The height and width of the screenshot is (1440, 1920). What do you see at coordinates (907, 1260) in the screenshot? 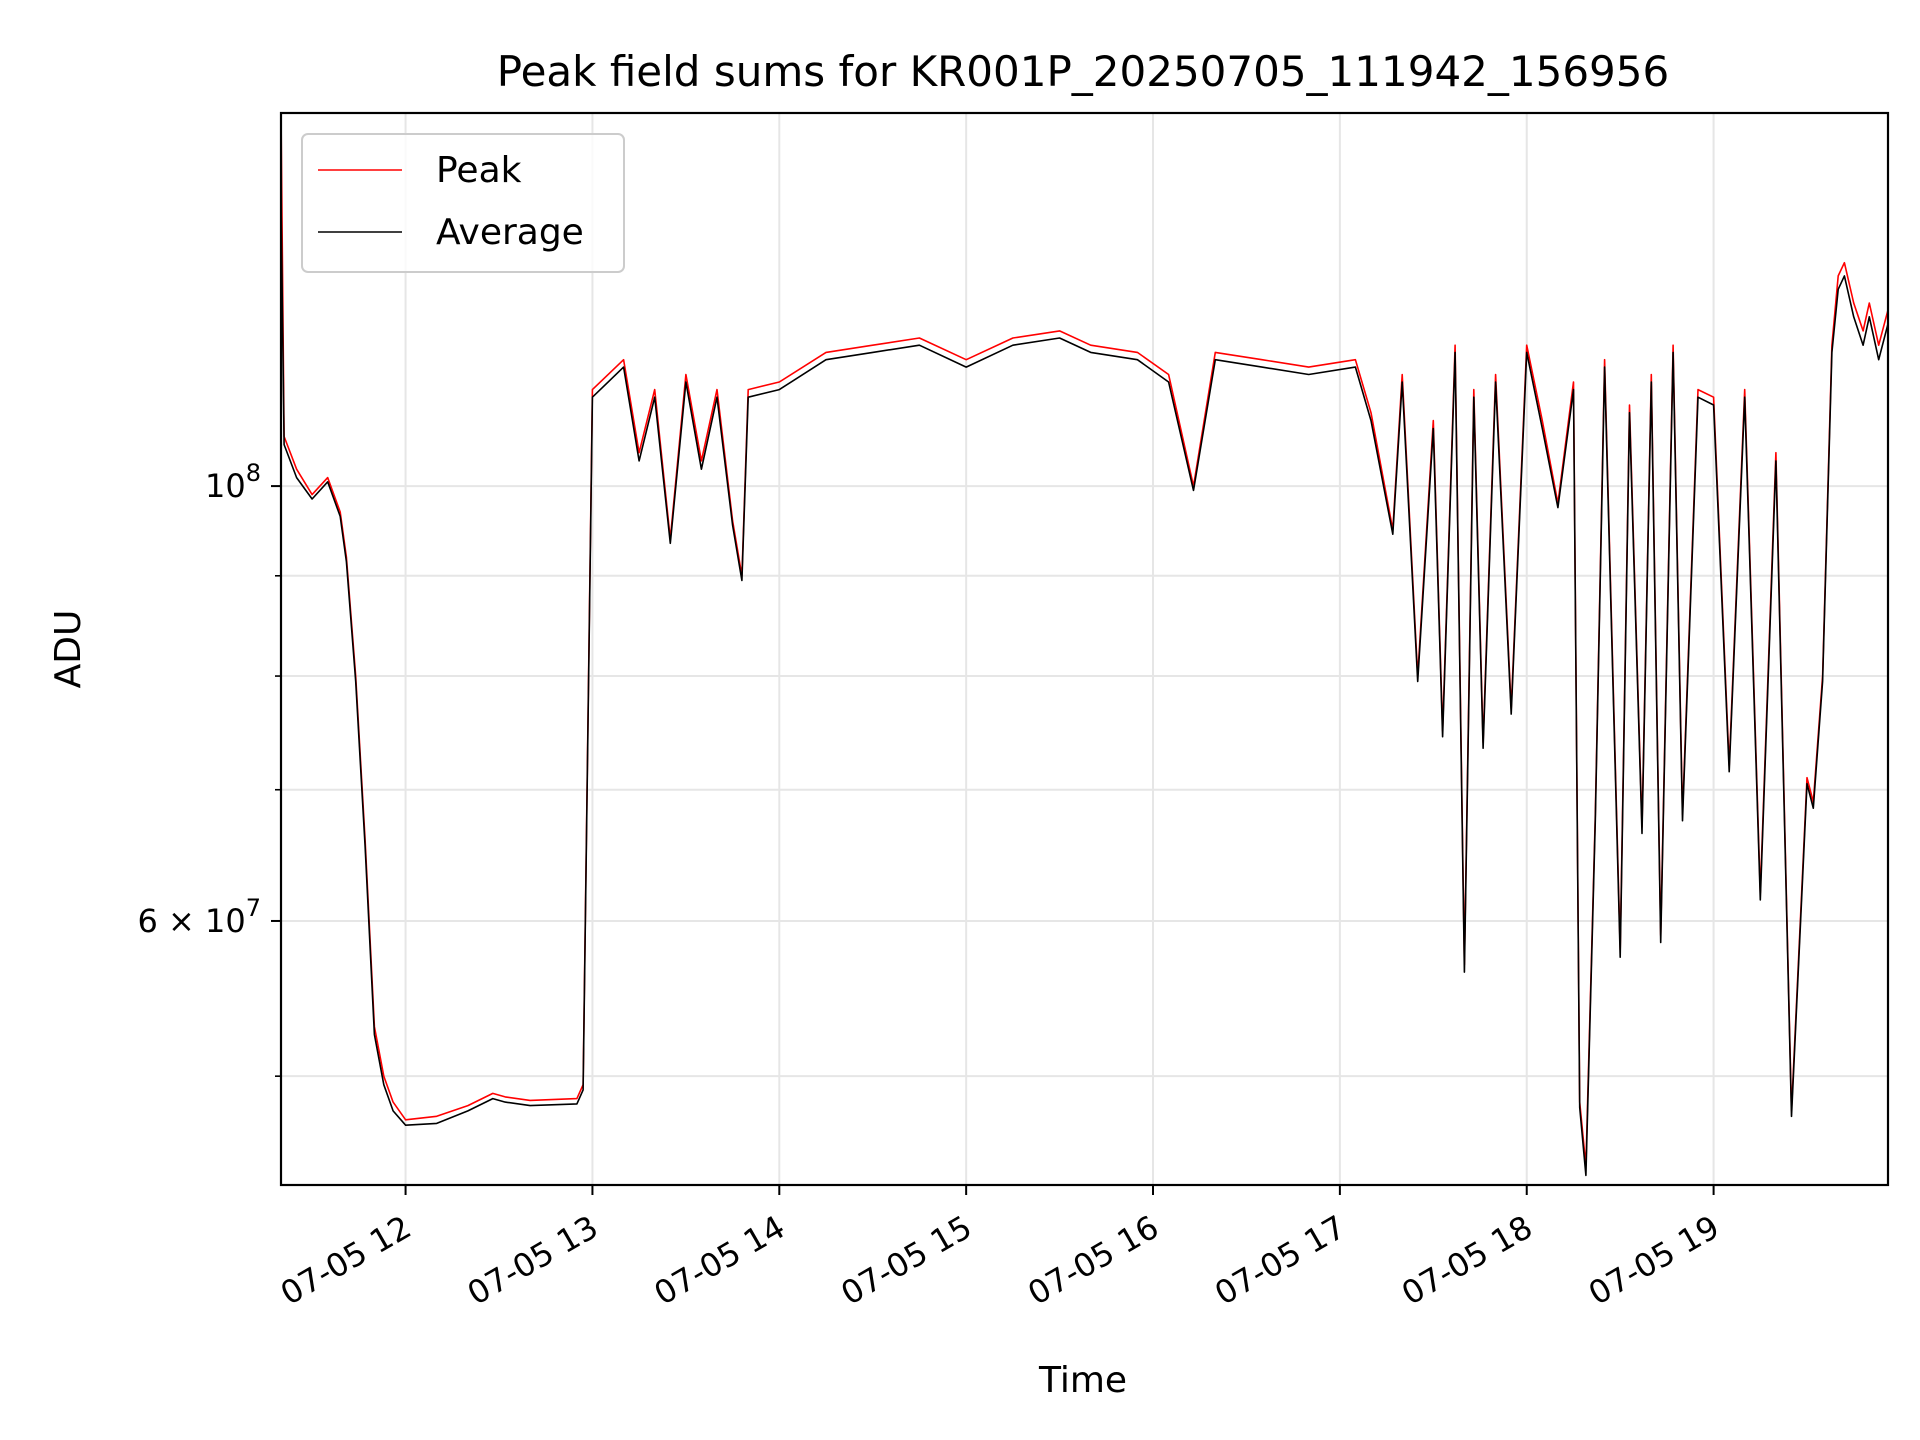
I see `x-tick-label: 07-05 15` at bounding box center [907, 1260].